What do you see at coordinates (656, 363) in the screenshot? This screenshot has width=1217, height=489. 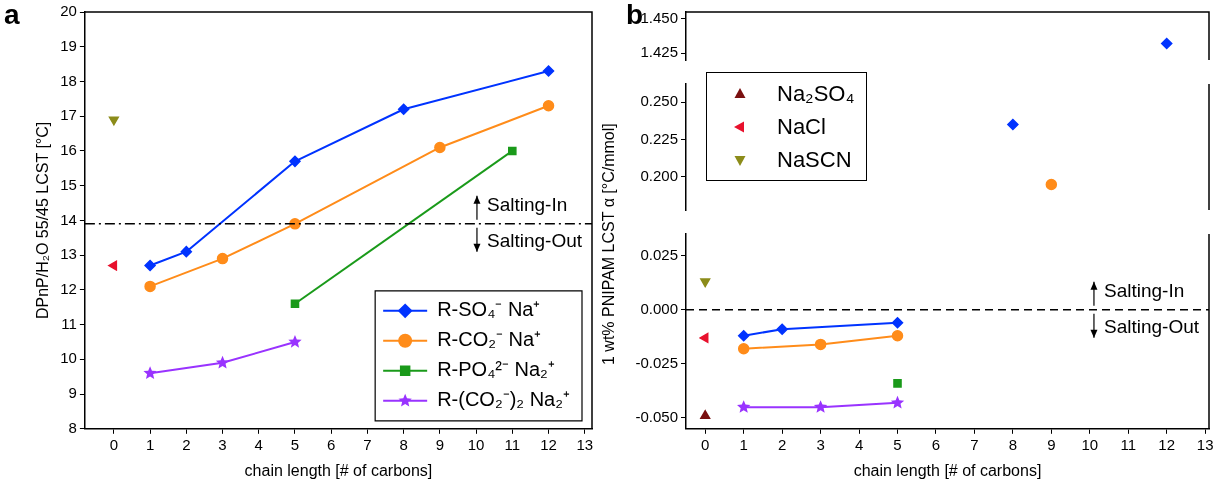 I see `y-tick-label: -0.025` at bounding box center [656, 363].